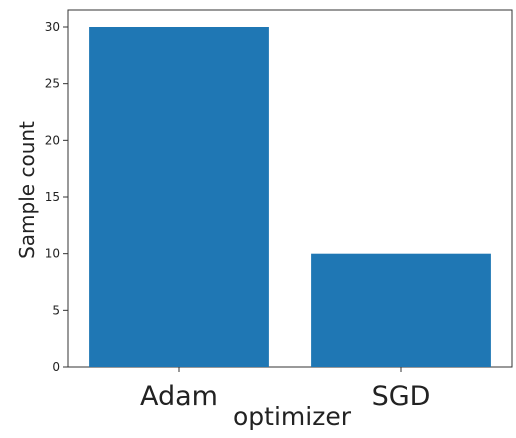  I want to click on x-tick-label: Adam, so click(179, 396).